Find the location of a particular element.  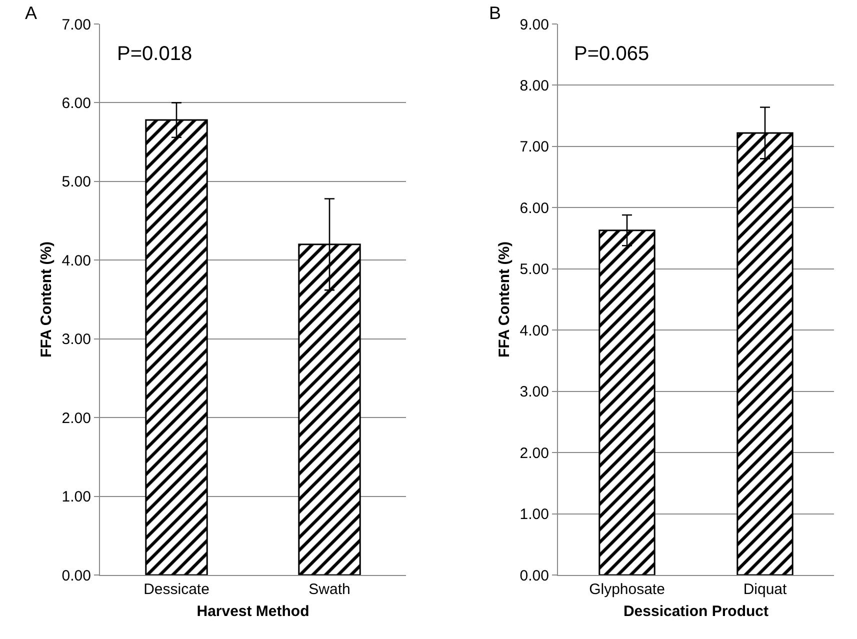

x-axis-title: Harvest Method is located at coordinates (253, 611).